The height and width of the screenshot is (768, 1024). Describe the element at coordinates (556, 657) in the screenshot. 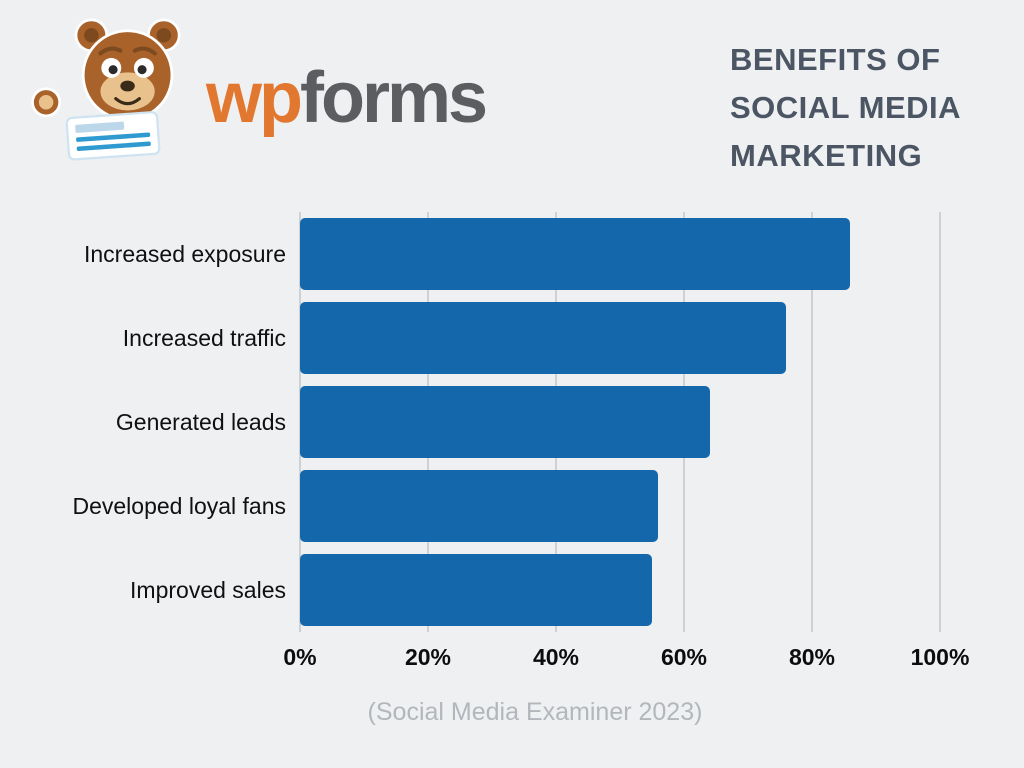

I see `x-tick-label: 40%` at that location.